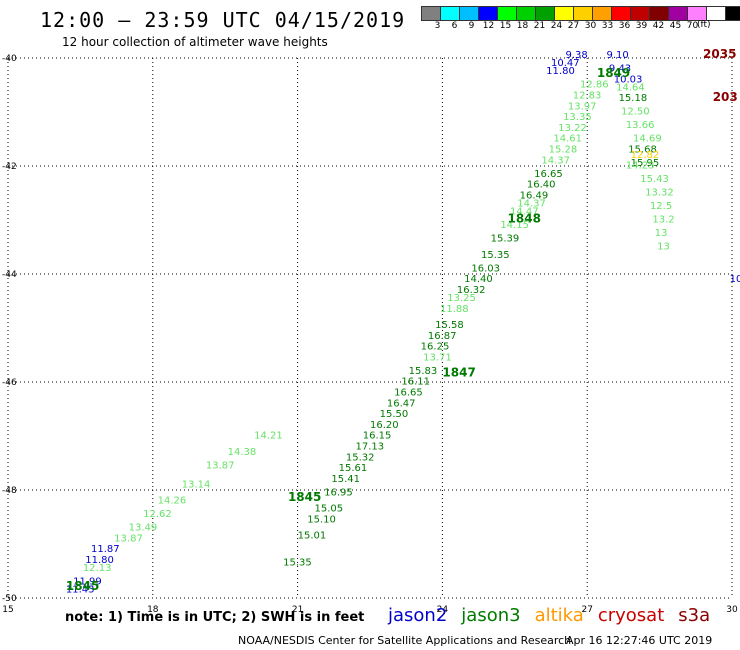  I want to click on x-tick-label: 15, so click(7, 610).